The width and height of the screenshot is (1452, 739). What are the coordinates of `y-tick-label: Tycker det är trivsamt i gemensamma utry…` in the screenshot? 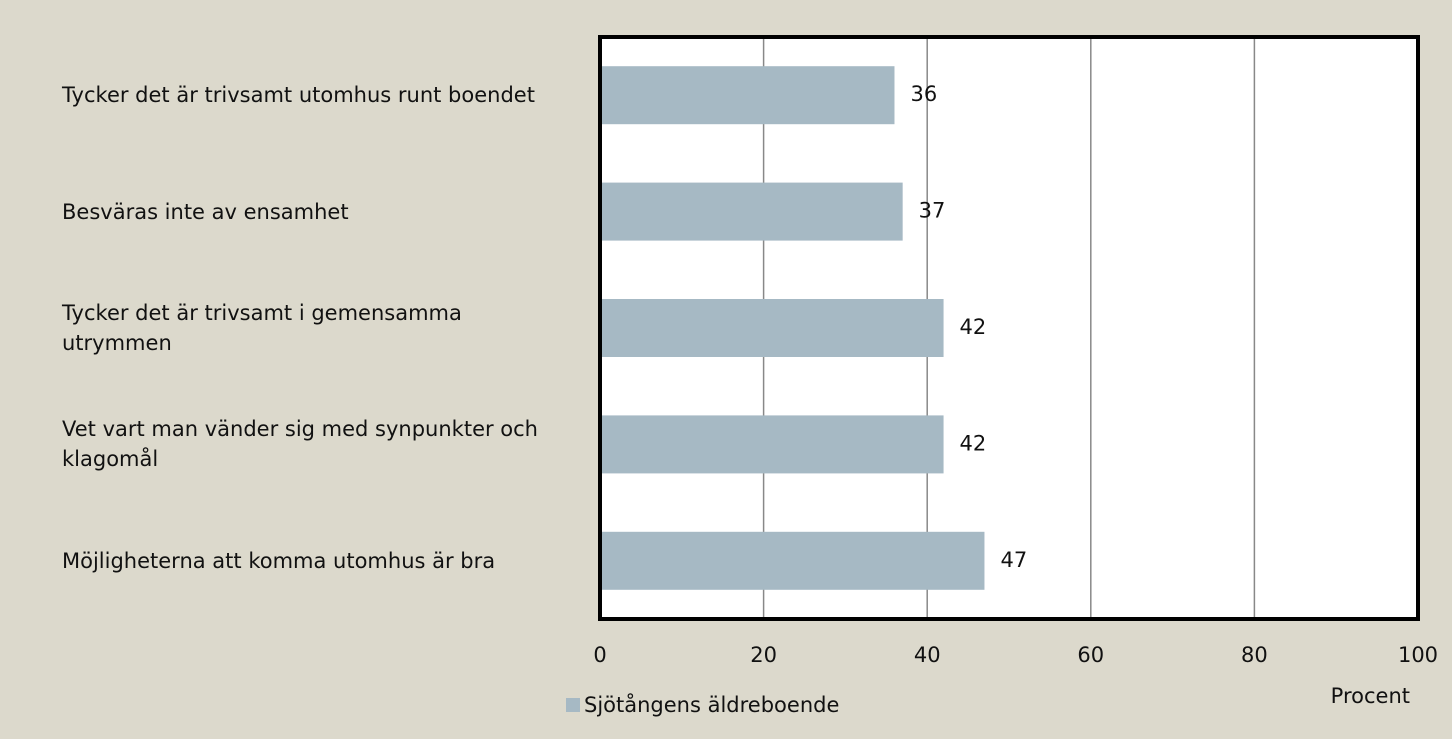 It's located at (262, 328).